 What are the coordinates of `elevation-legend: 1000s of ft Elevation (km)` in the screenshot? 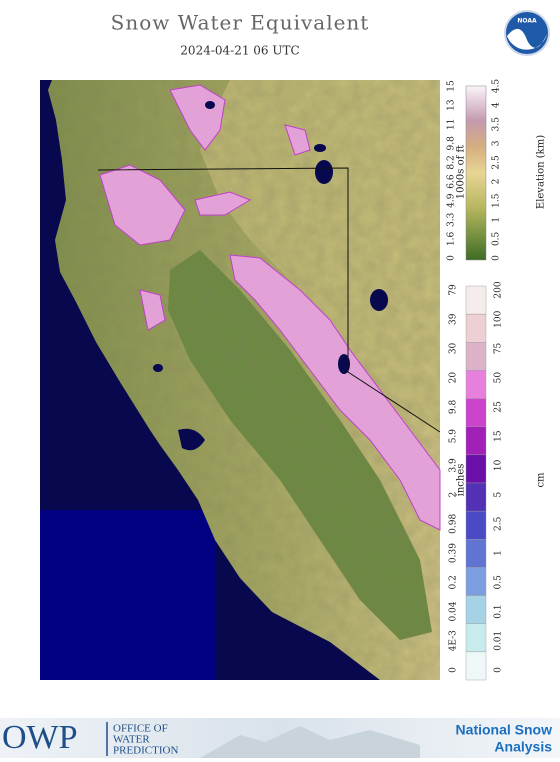 It's located at (501, 173).